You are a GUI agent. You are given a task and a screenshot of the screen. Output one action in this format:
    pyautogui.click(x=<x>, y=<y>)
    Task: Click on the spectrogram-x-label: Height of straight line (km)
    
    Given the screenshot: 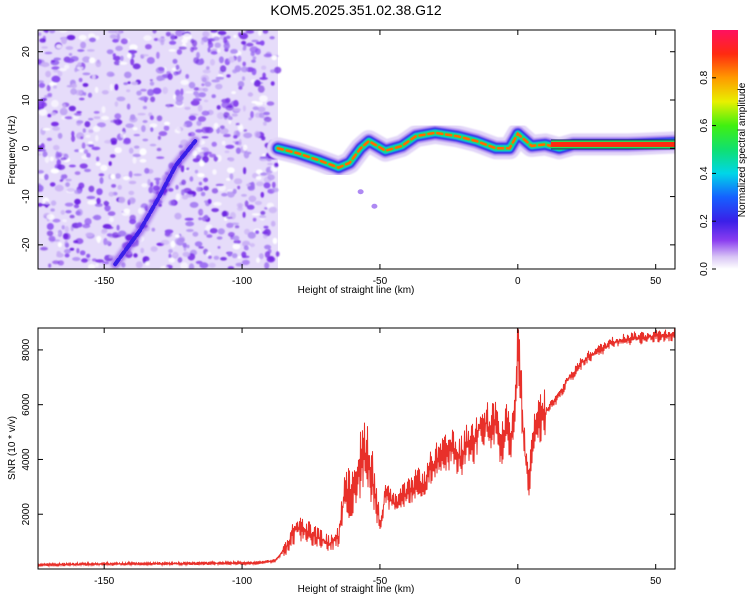 What is the action you would take?
    pyautogui.click(x=356, y=290)
    